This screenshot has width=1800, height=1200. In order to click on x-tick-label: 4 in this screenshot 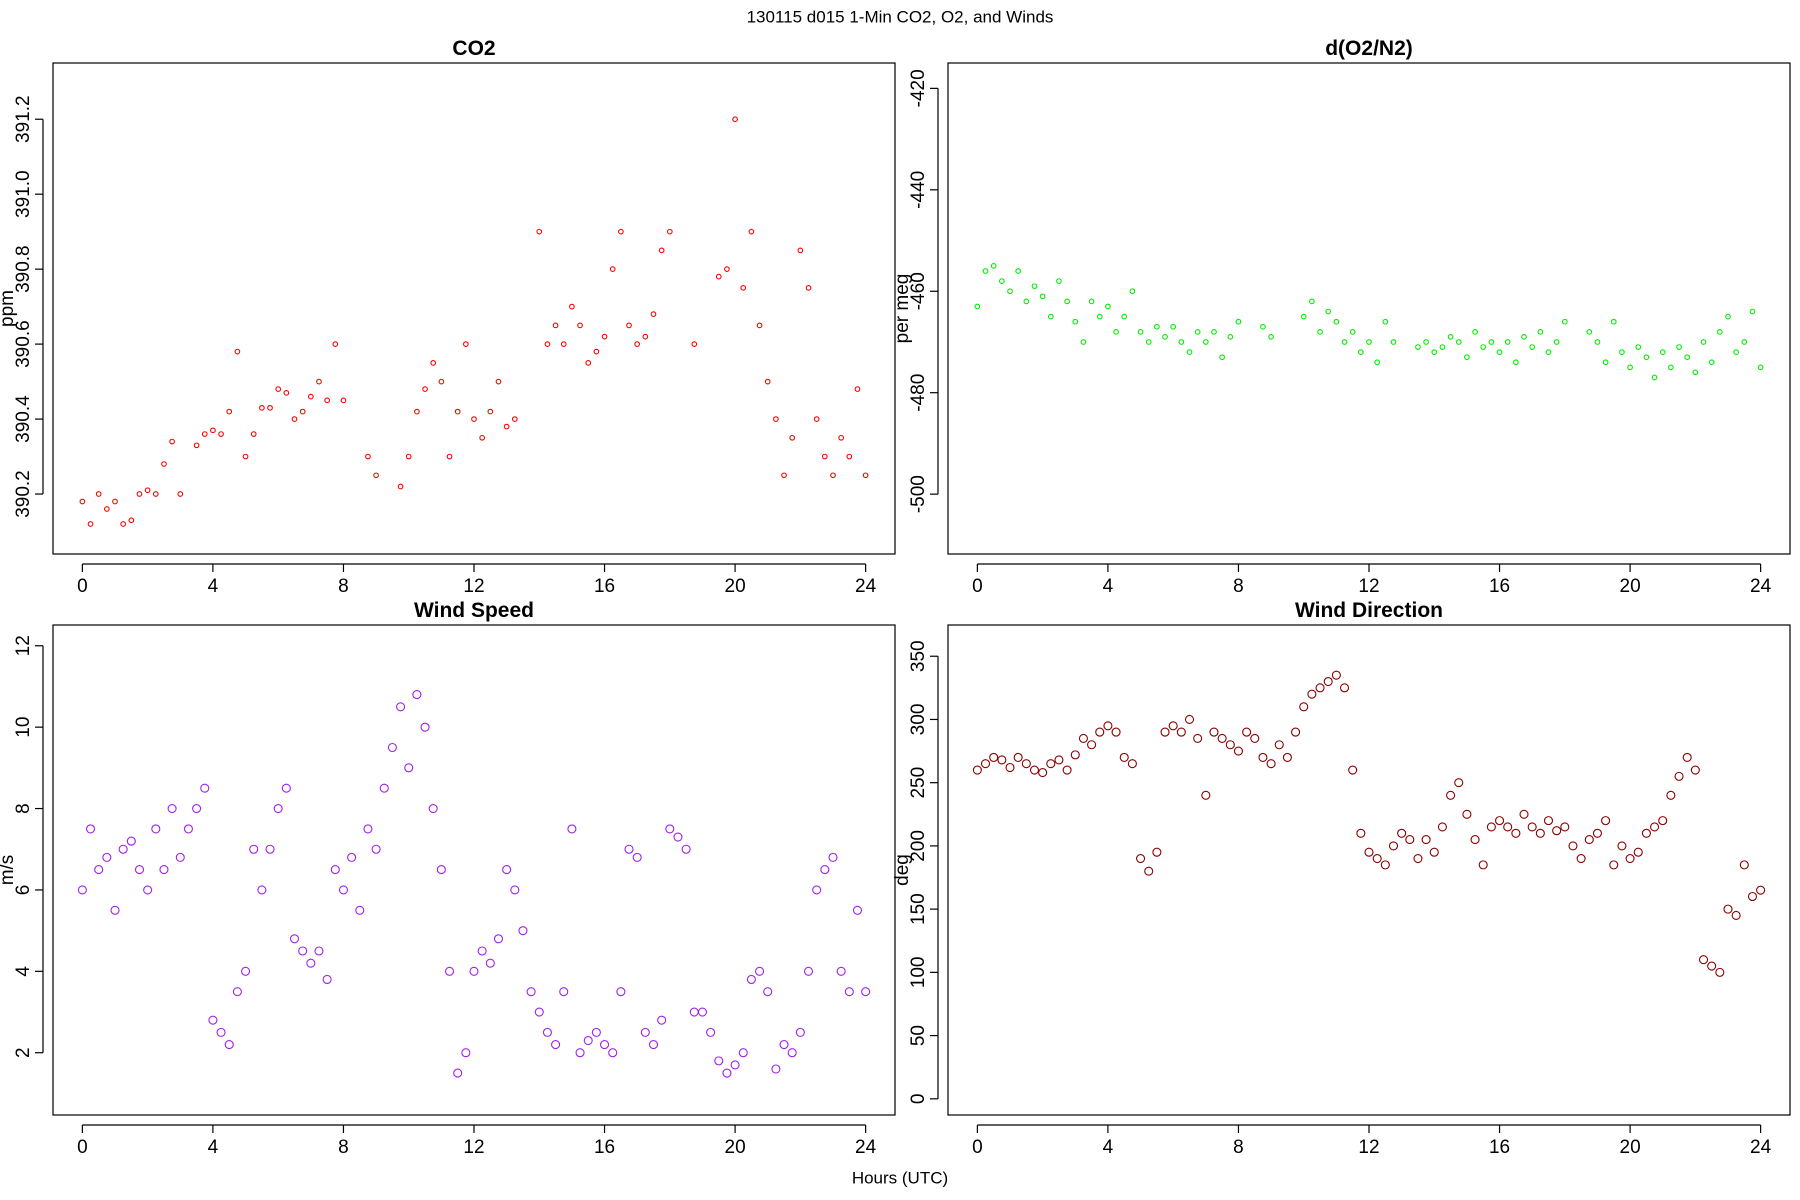, I will do `click(1108, 1147)`.